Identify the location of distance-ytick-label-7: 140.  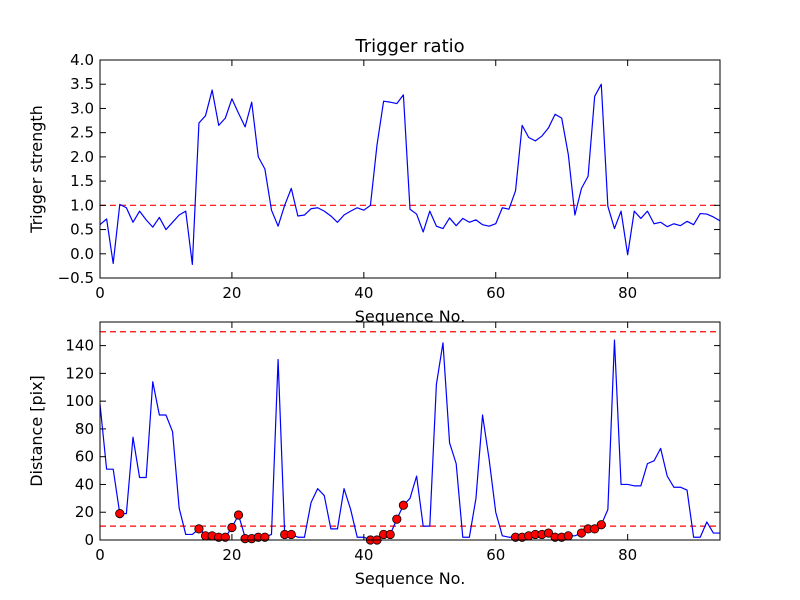
(79, 346).